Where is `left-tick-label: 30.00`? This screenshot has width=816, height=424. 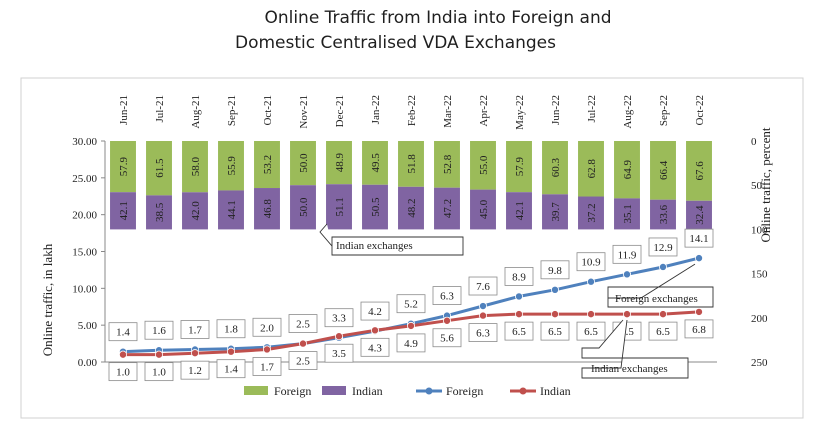 left-tick-label: 30.00 is located at coordinates (84, 142).